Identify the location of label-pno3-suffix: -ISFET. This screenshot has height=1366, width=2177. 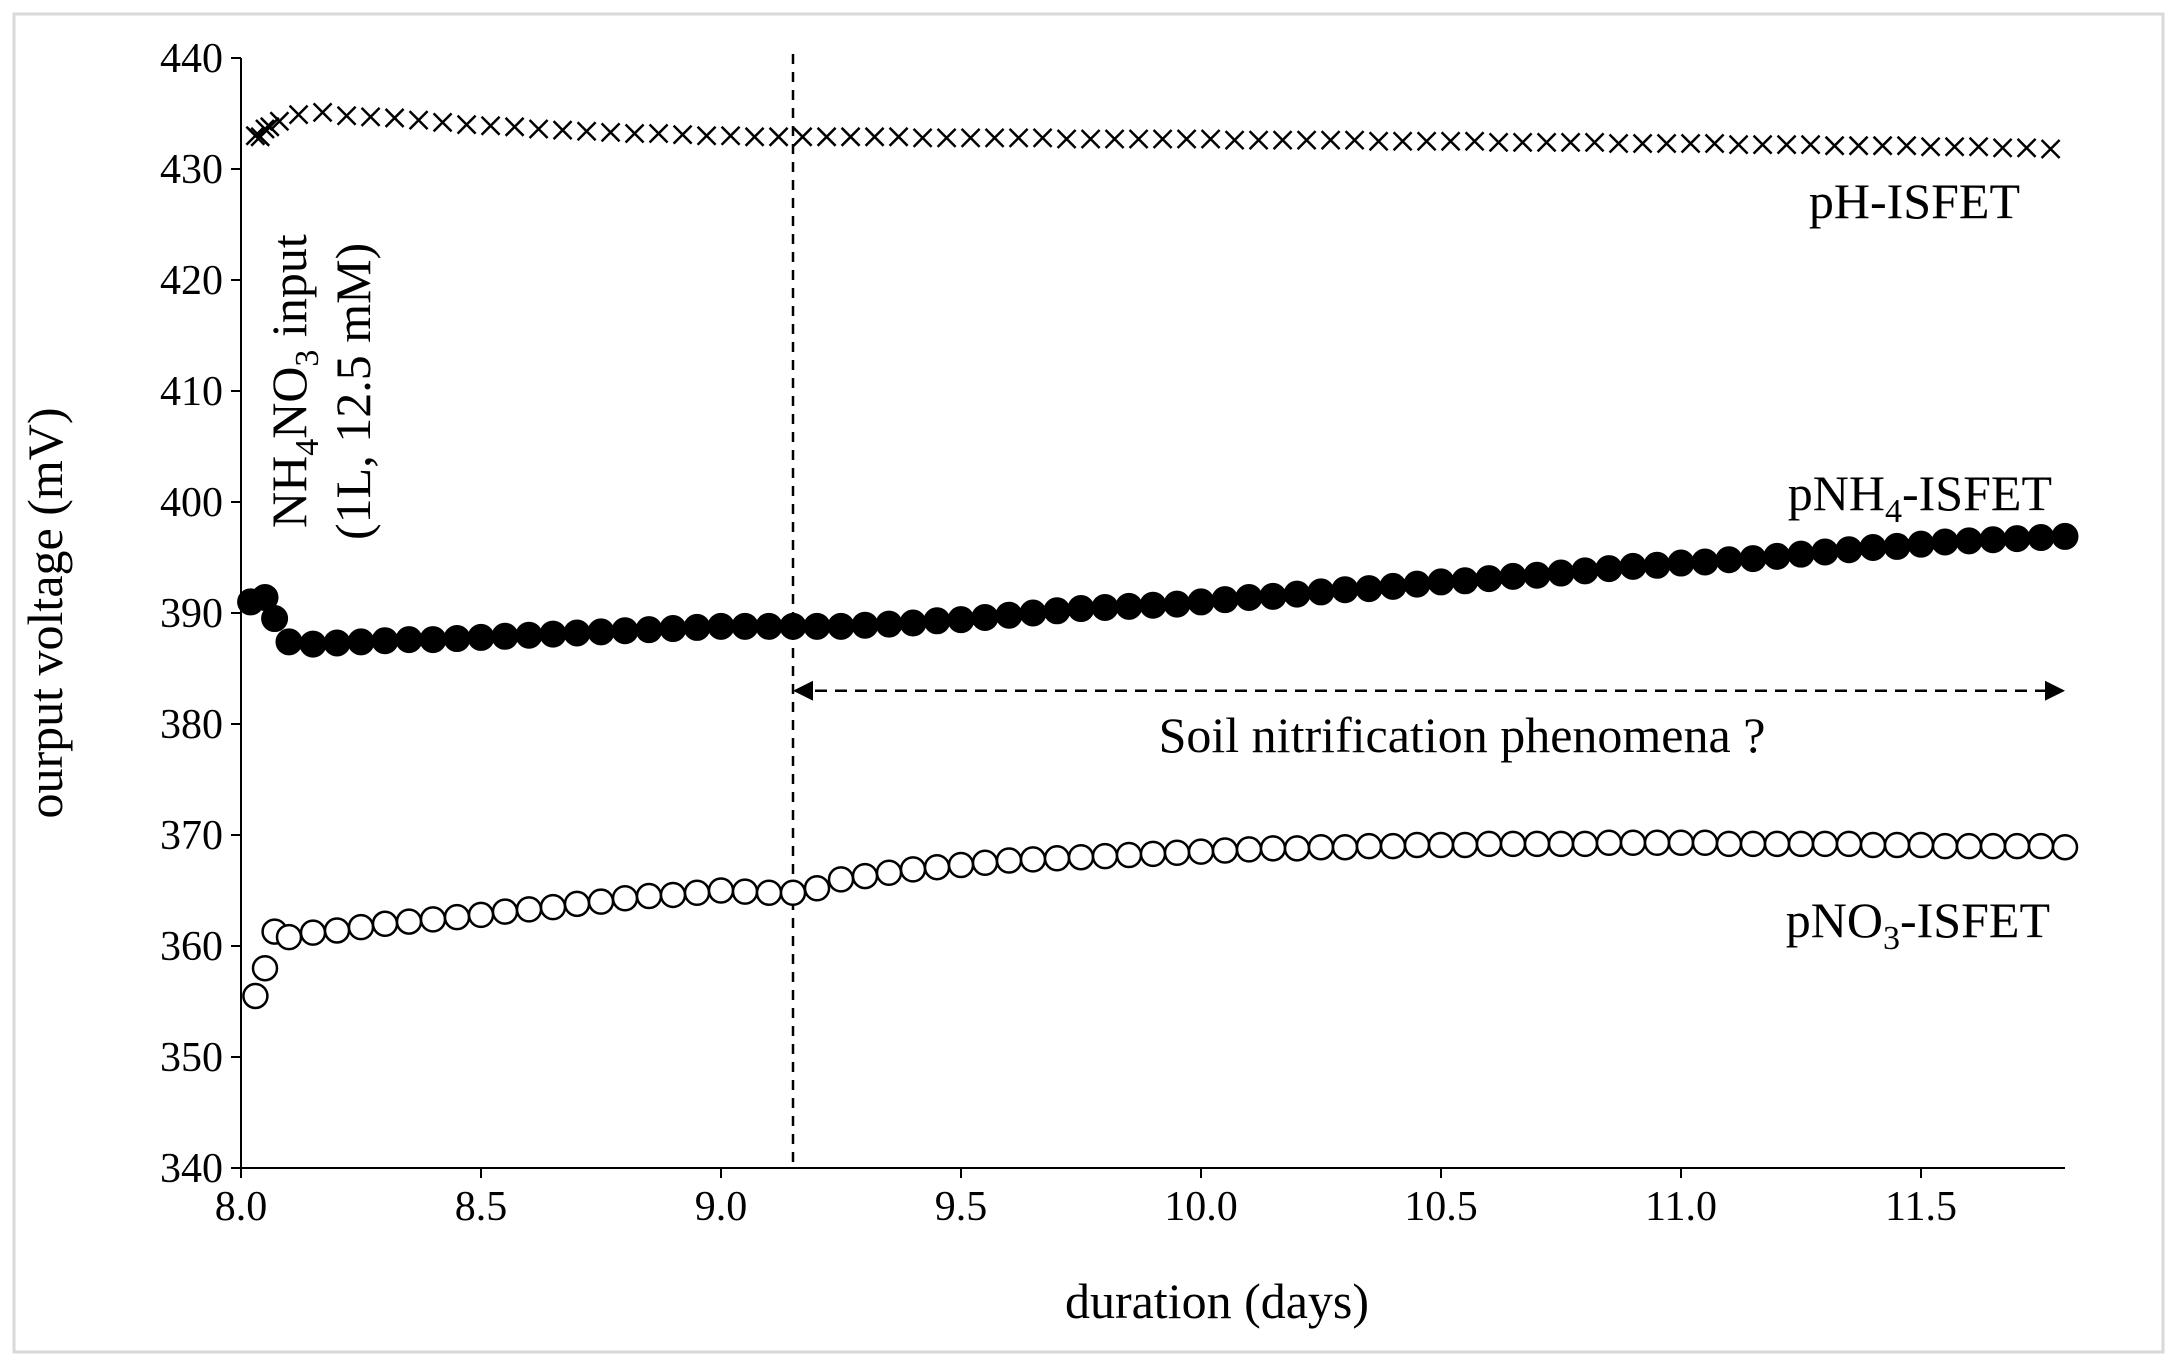
(1975, 920).